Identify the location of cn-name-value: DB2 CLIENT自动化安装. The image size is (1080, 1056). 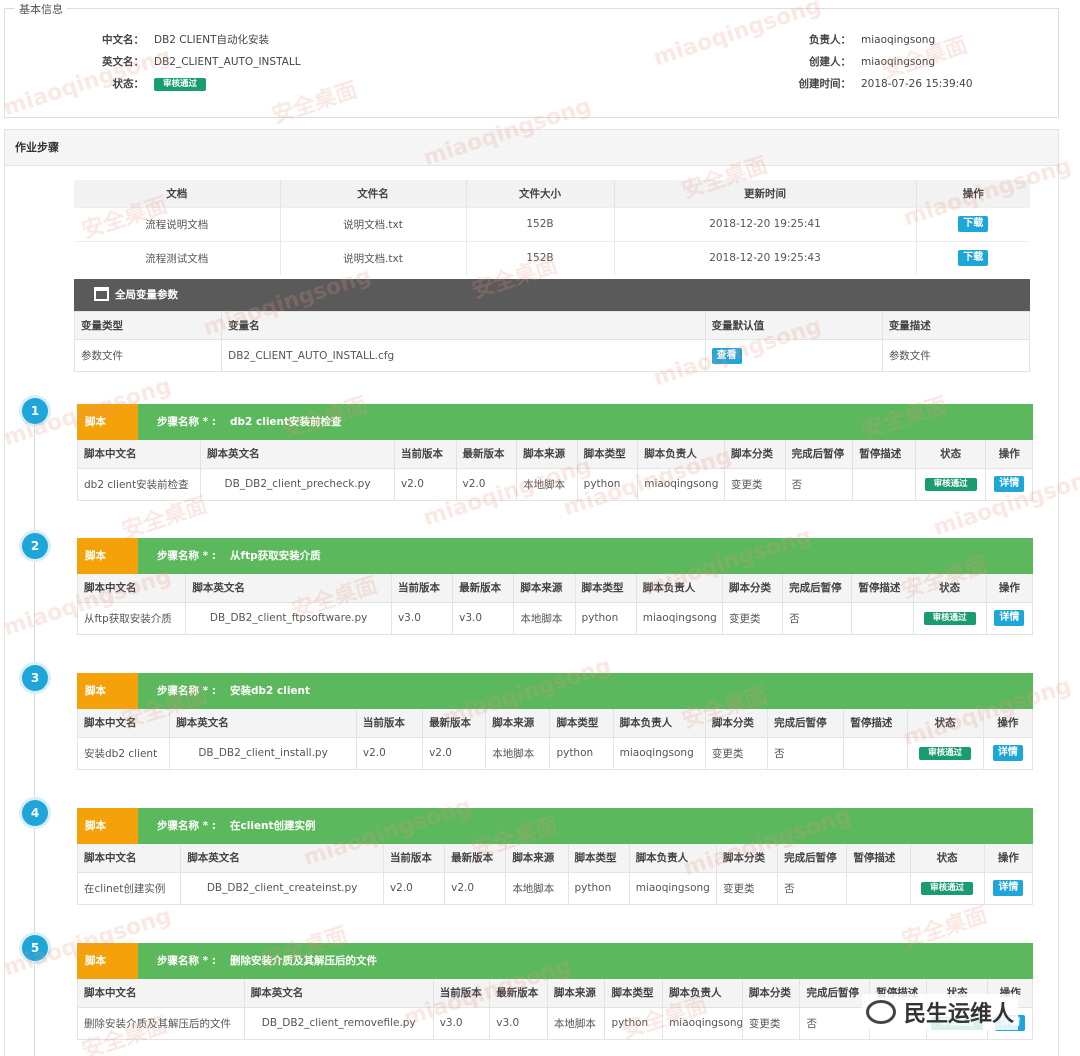
(211, 40).